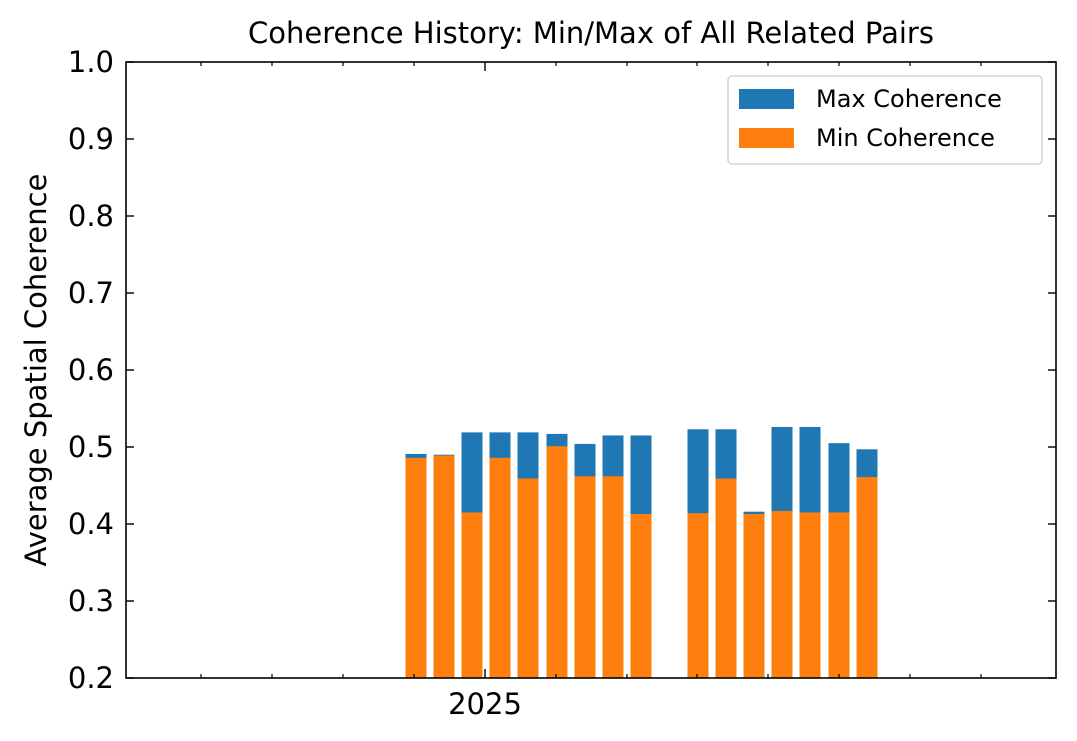  I want to click on bars-group, so click(641, 552).